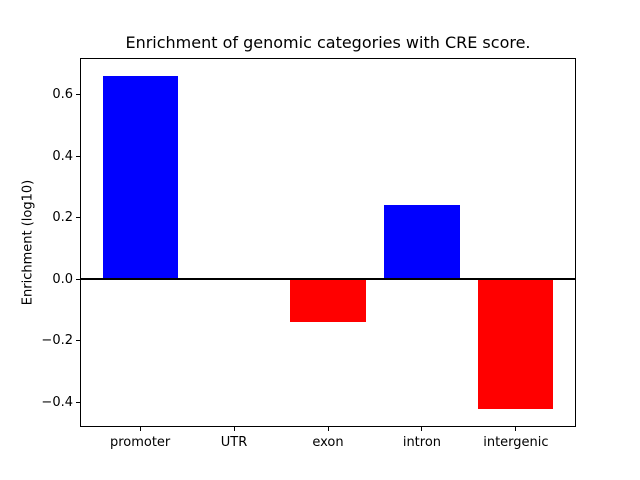 Image resolution: width=640 pixels, height=480 pixels. I want to click on x-tick-label-exon: exon, so click(328, 442).